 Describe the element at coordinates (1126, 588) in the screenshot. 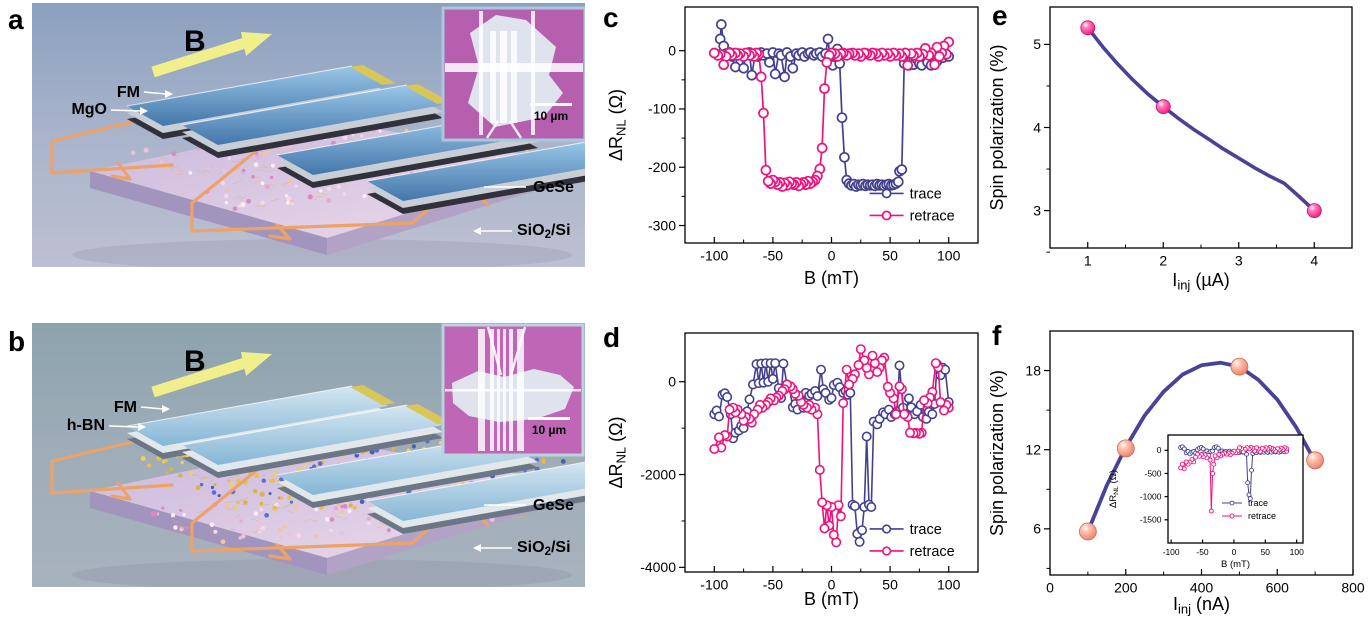

I see `svg-text: 200` at that location.